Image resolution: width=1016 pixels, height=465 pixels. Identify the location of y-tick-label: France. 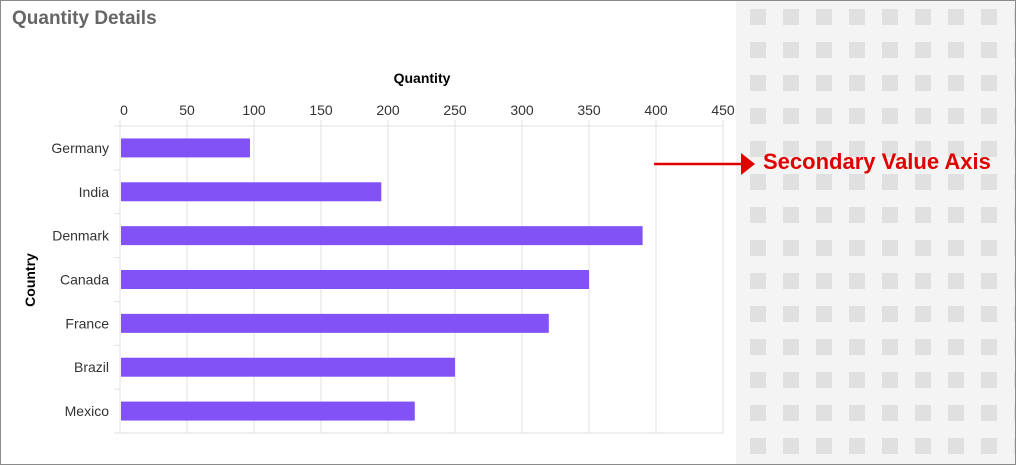
(87, 323).